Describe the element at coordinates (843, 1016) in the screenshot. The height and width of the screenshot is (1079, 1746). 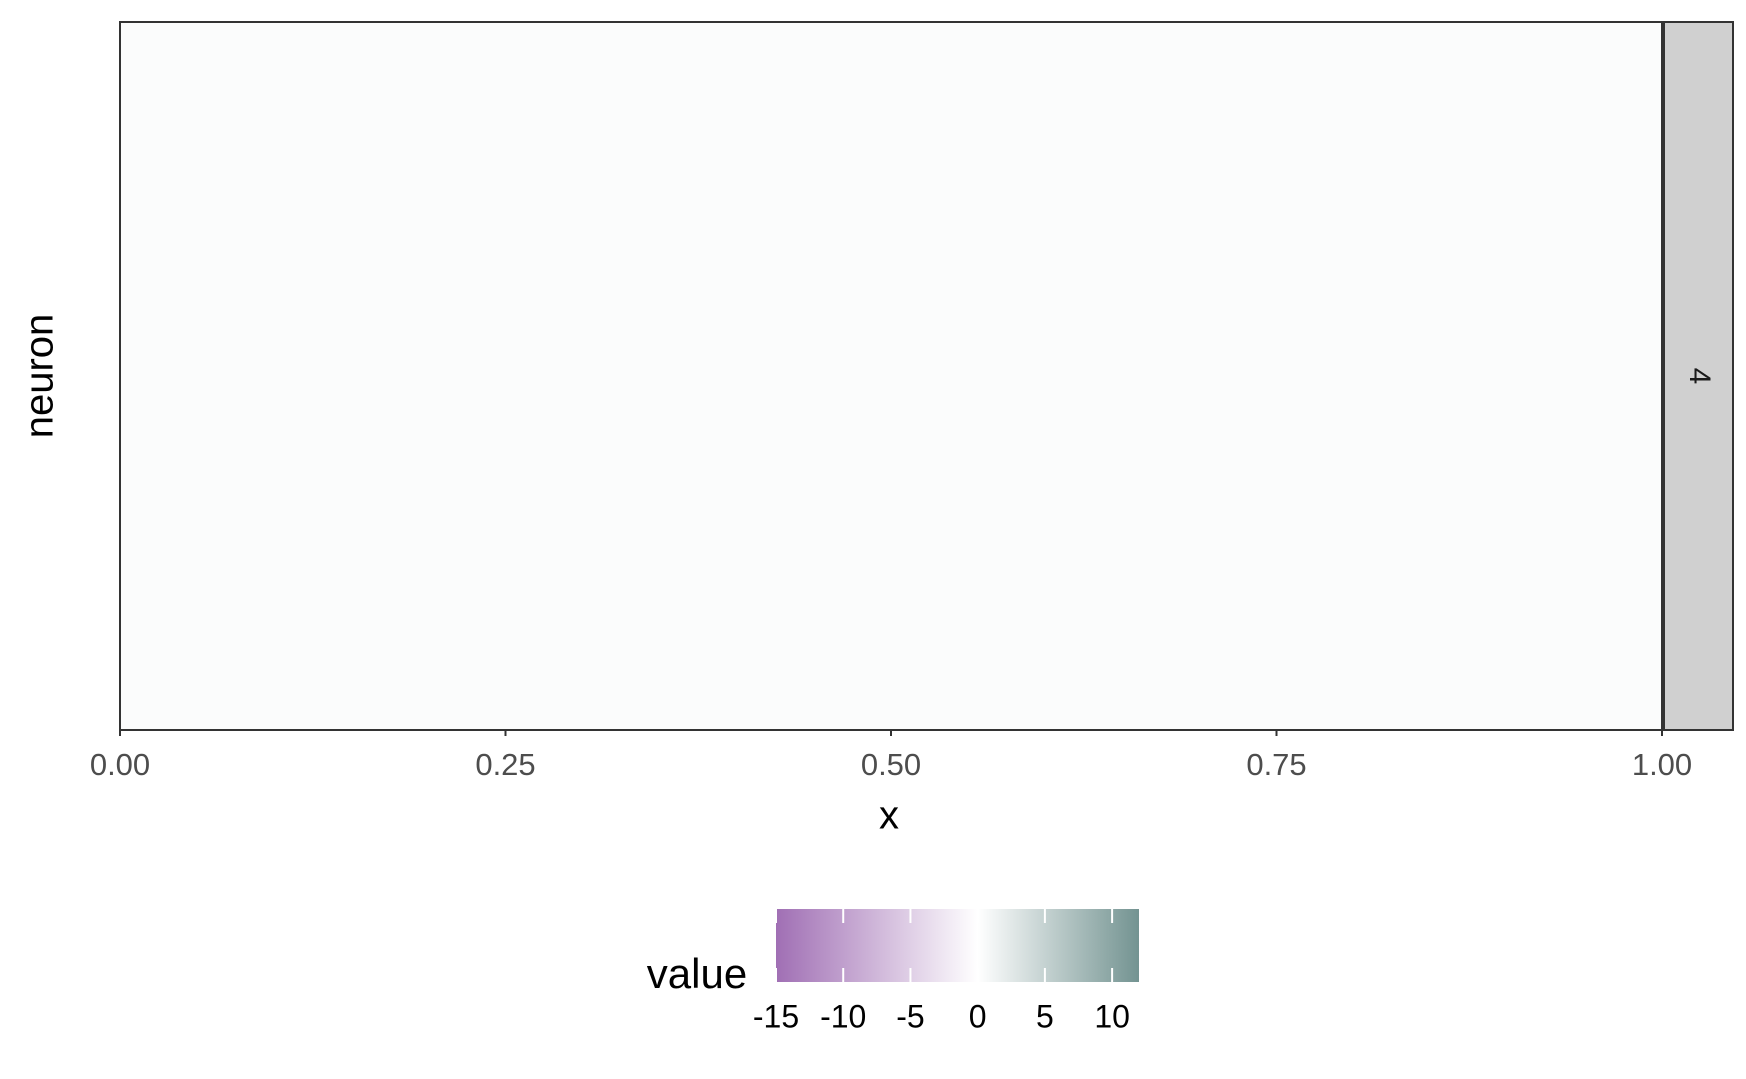
I see `colorbar-tick-label: -10` at that location.